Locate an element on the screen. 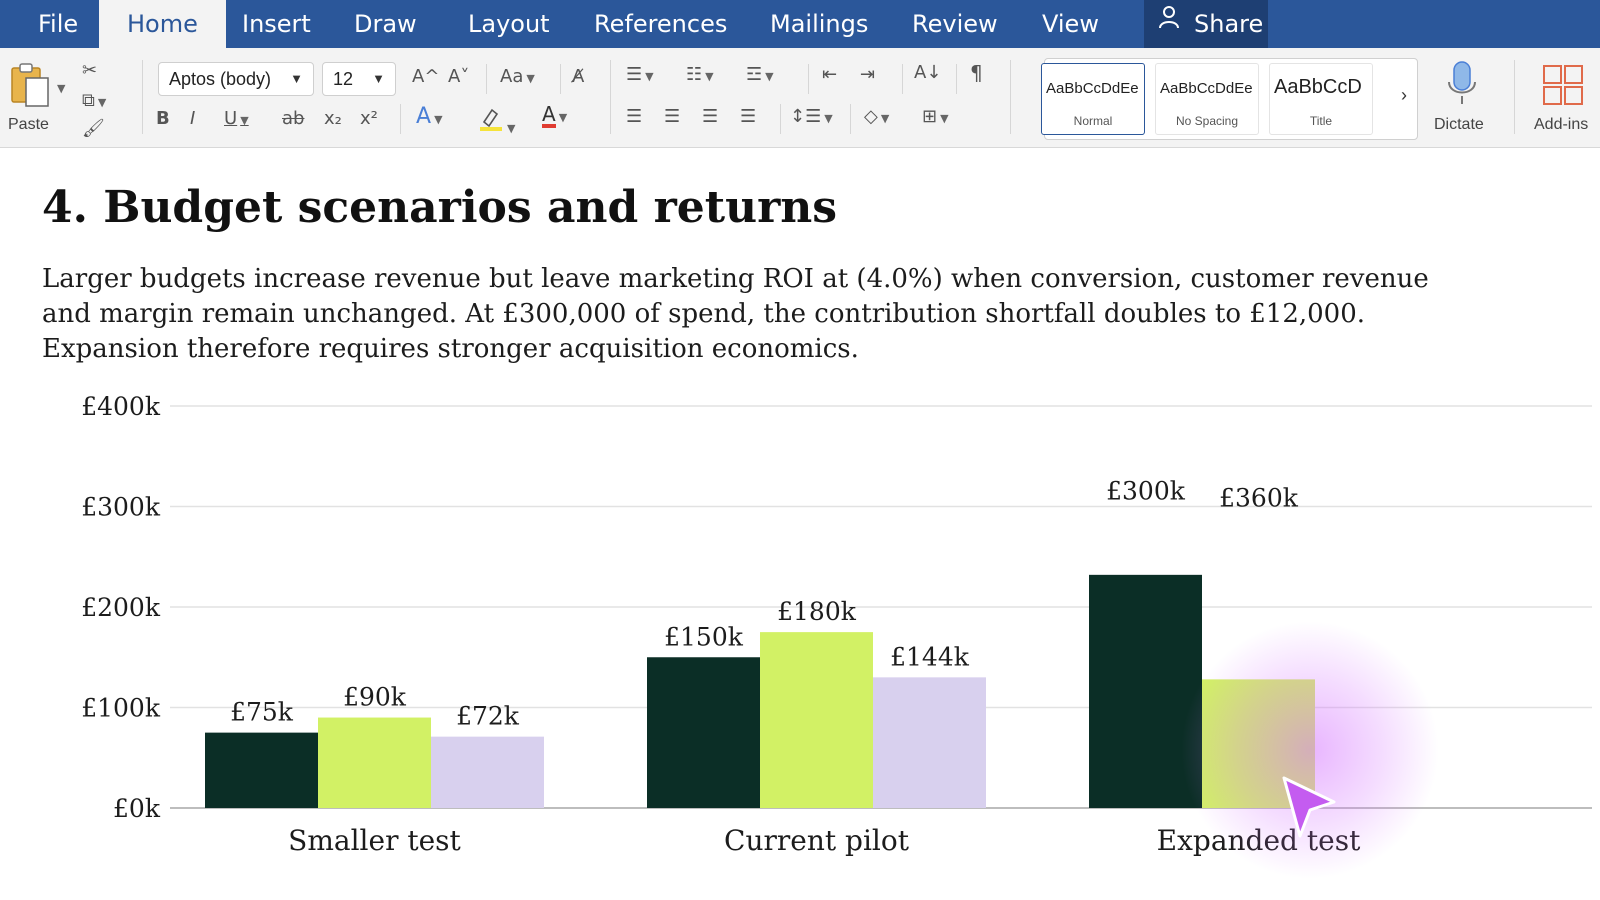 The height and width of the screenshot is (900, 1600). add-ins-label: Add-ins is located at coordinates (1561, 124).